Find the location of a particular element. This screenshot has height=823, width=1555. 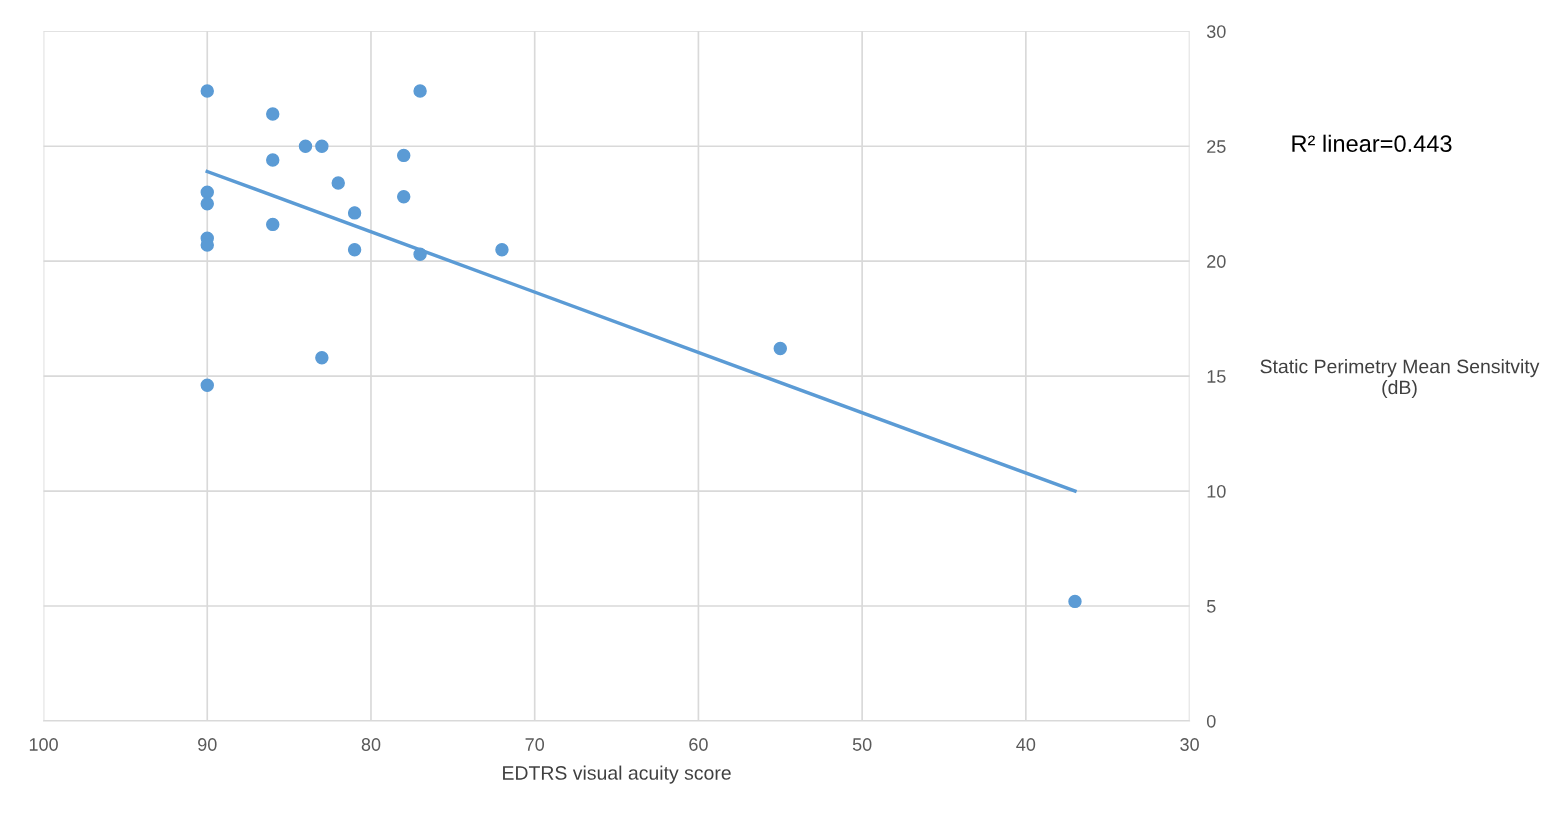

y-tick-label: 25 is located at coordinates (1216, 146).